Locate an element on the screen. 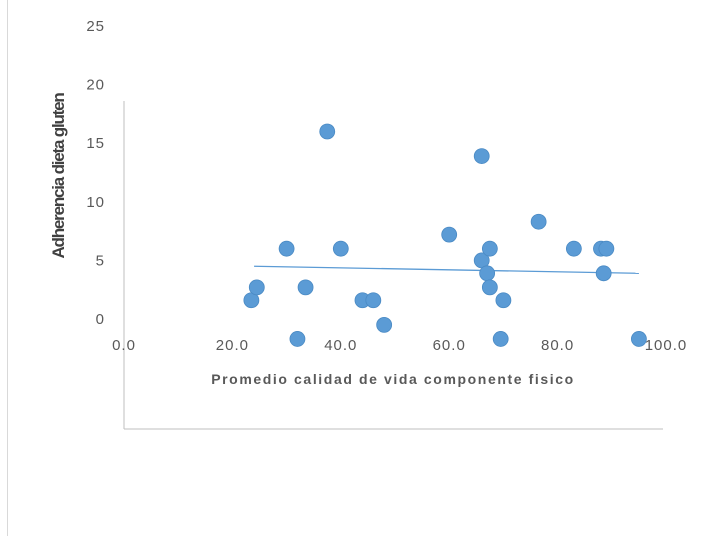  y-axis-ticks: 0 5 10 15 20 25 is located at coordinates (95, 173).